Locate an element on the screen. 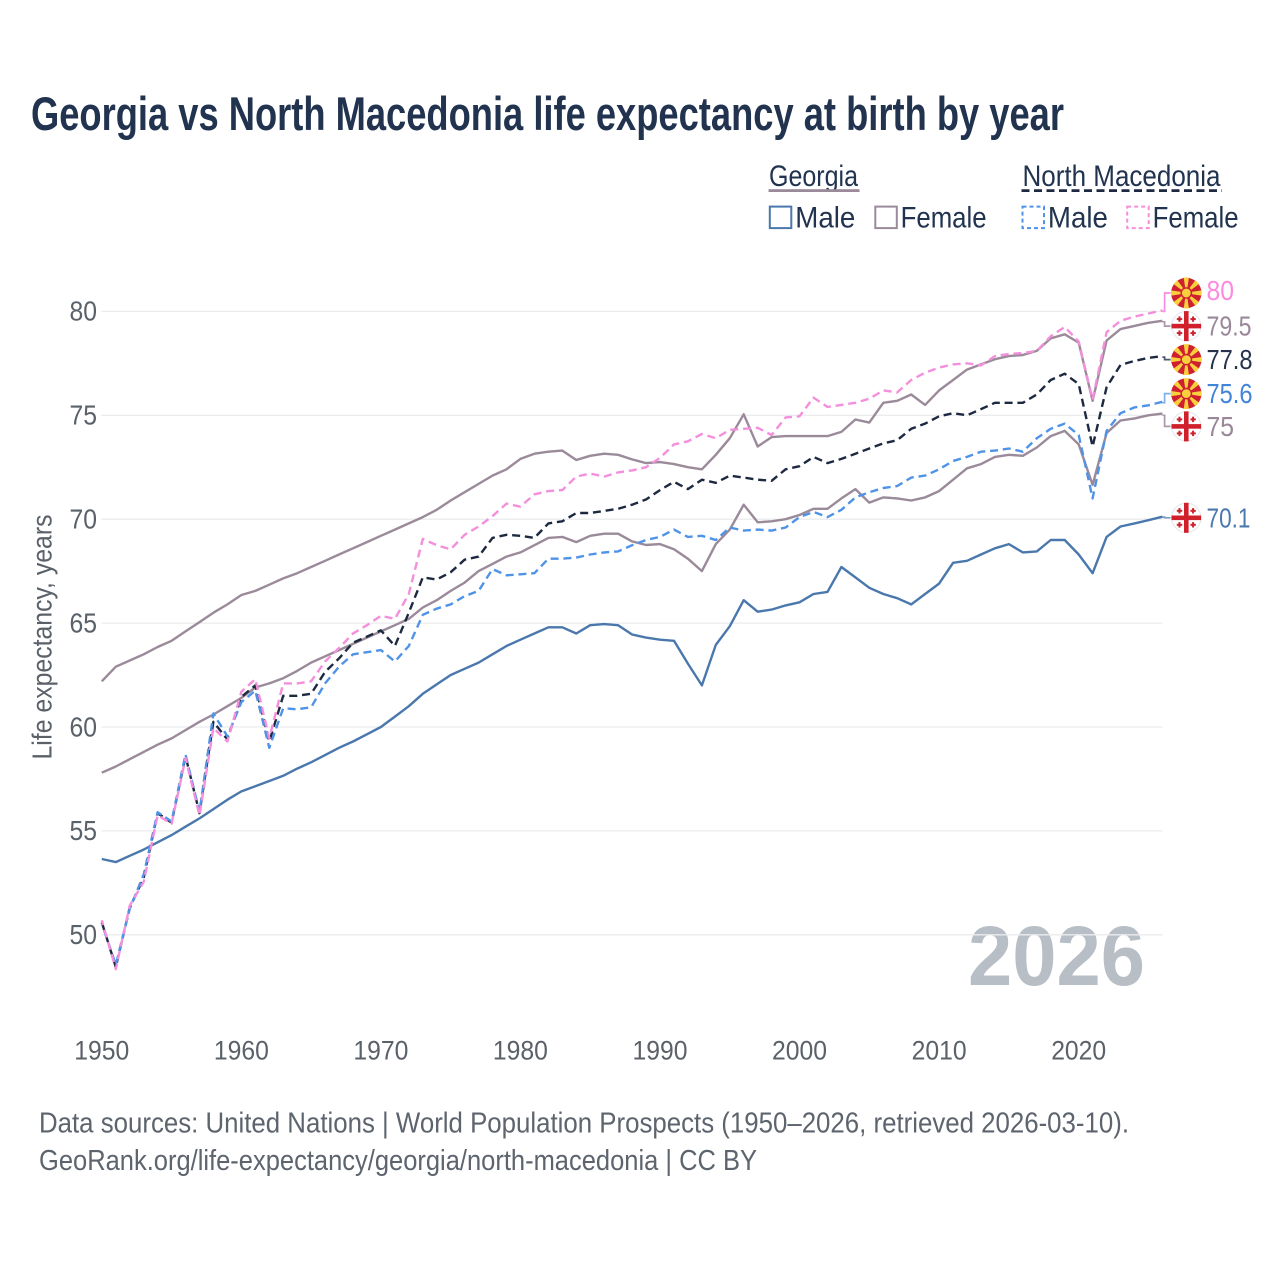  svg-text: 55 is located at coordinates (84, 830).